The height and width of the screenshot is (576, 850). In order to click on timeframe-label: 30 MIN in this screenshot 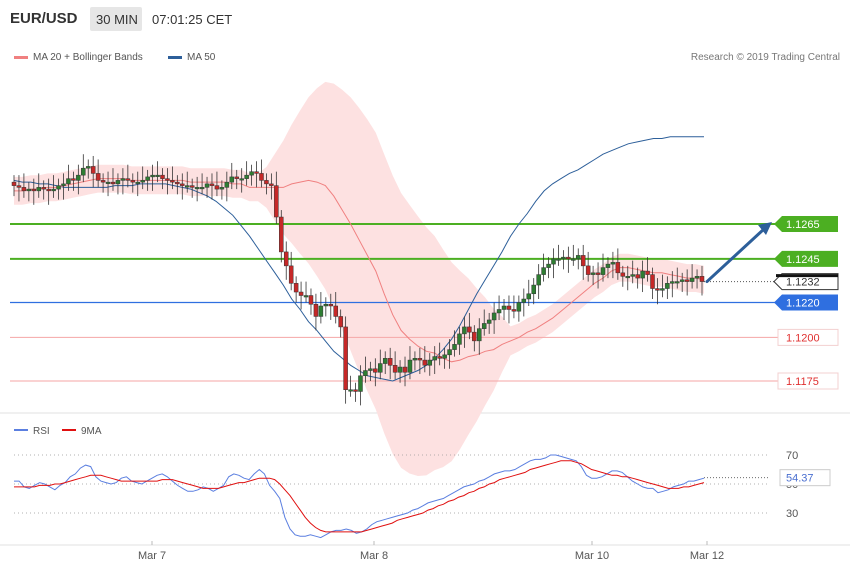, I will do `click(117, 19)`.